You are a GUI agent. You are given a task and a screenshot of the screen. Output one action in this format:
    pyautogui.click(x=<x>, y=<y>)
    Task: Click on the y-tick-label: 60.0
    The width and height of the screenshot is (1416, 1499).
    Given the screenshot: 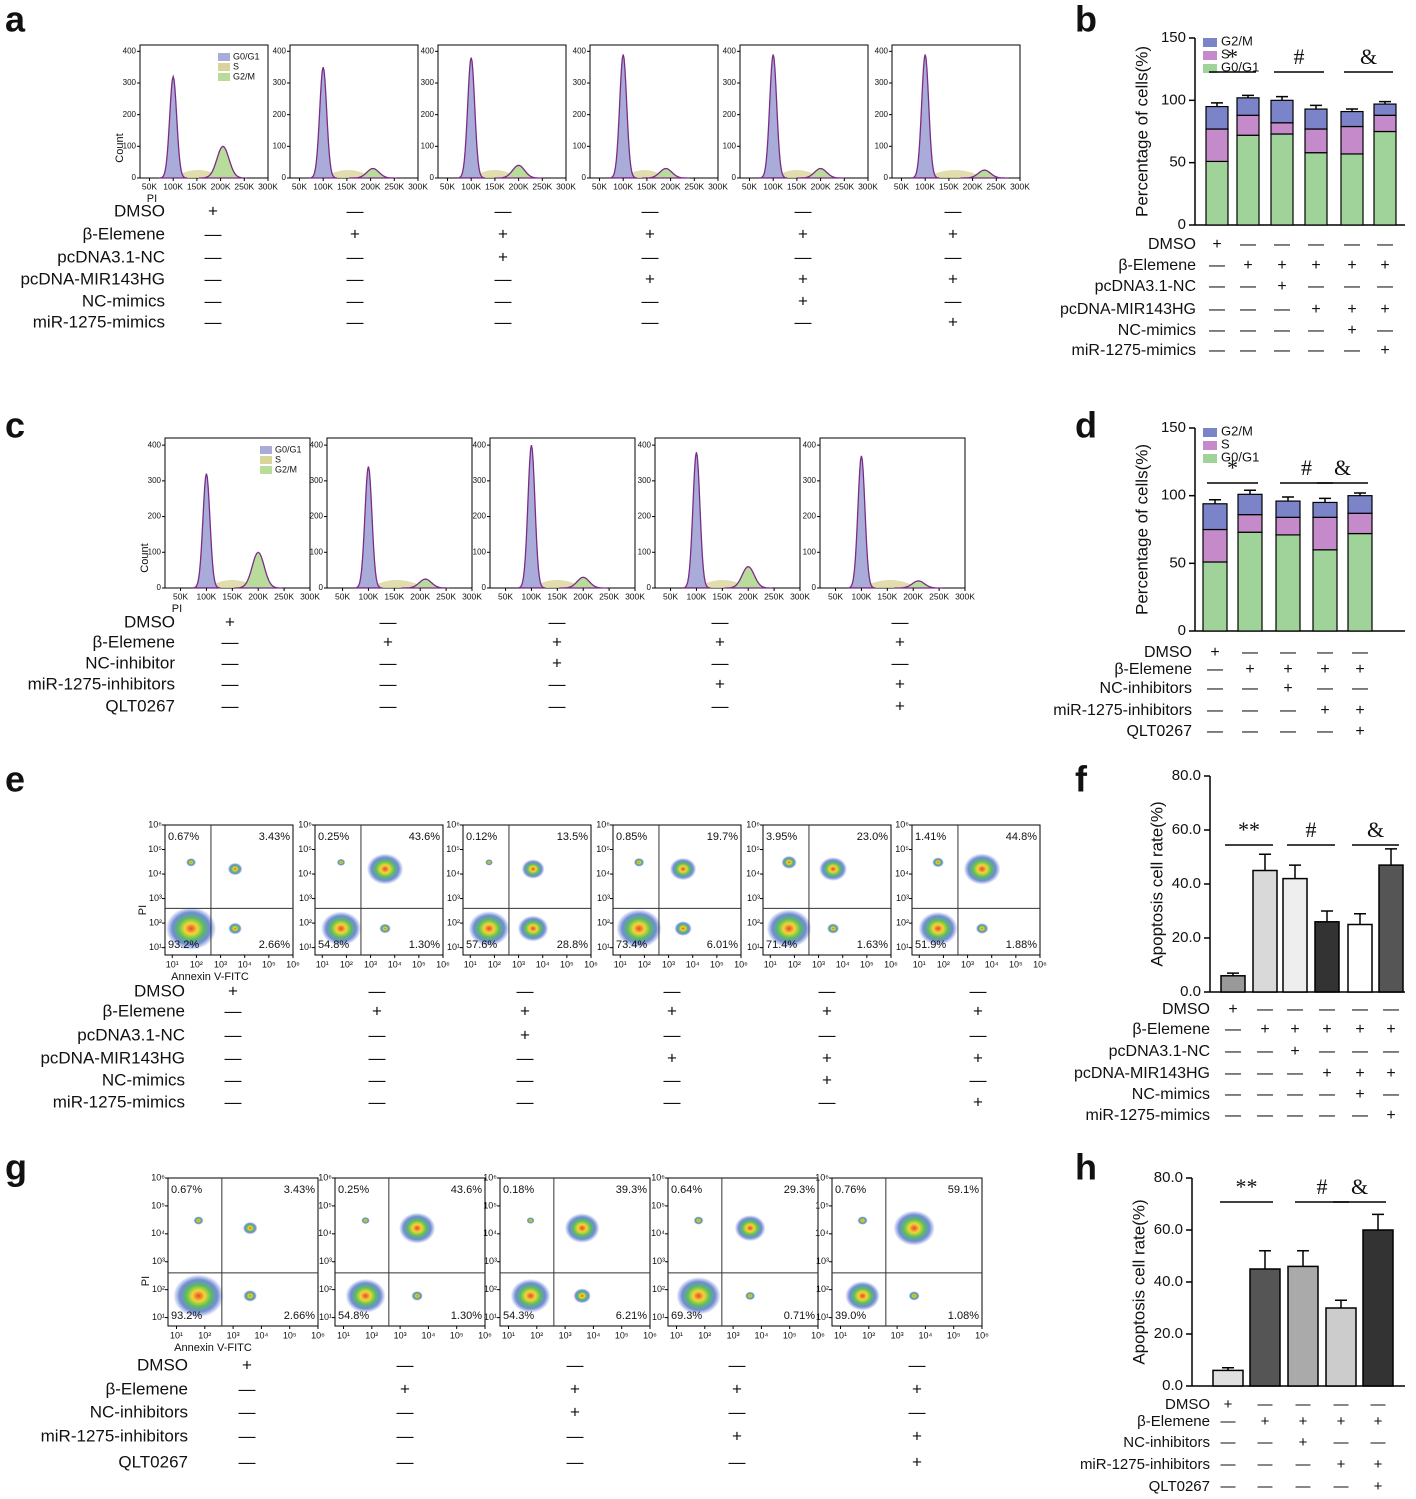 What is the action you would take?
    pyautogui.click(x=1186, y=829)
    